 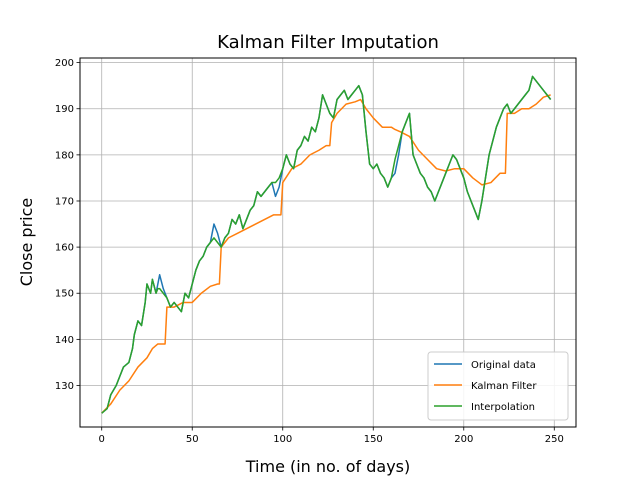 What do you see at coordinates (64, 109) in the screenshot?
I see `y-tick-label: 190` at bounding box center [64, 109].